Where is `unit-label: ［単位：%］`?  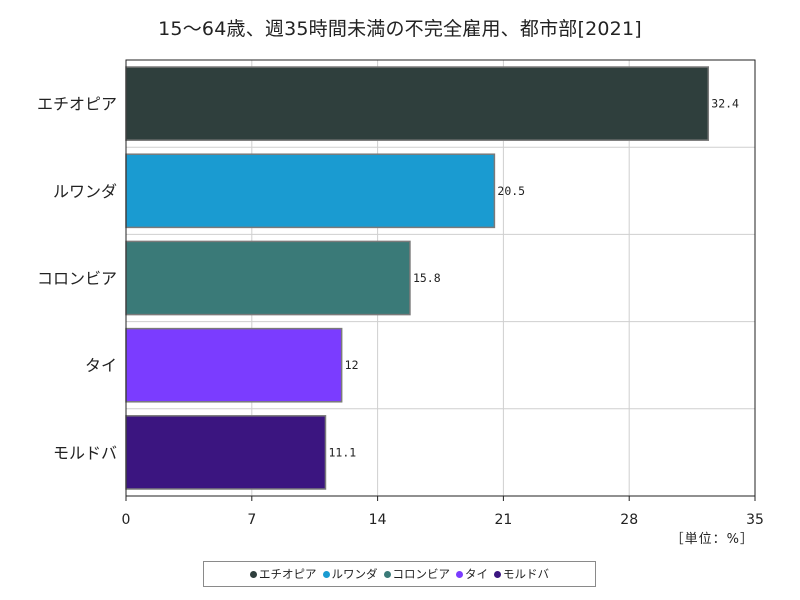 unit-label: ［単位：%］ is located at coordinates (712, 539).